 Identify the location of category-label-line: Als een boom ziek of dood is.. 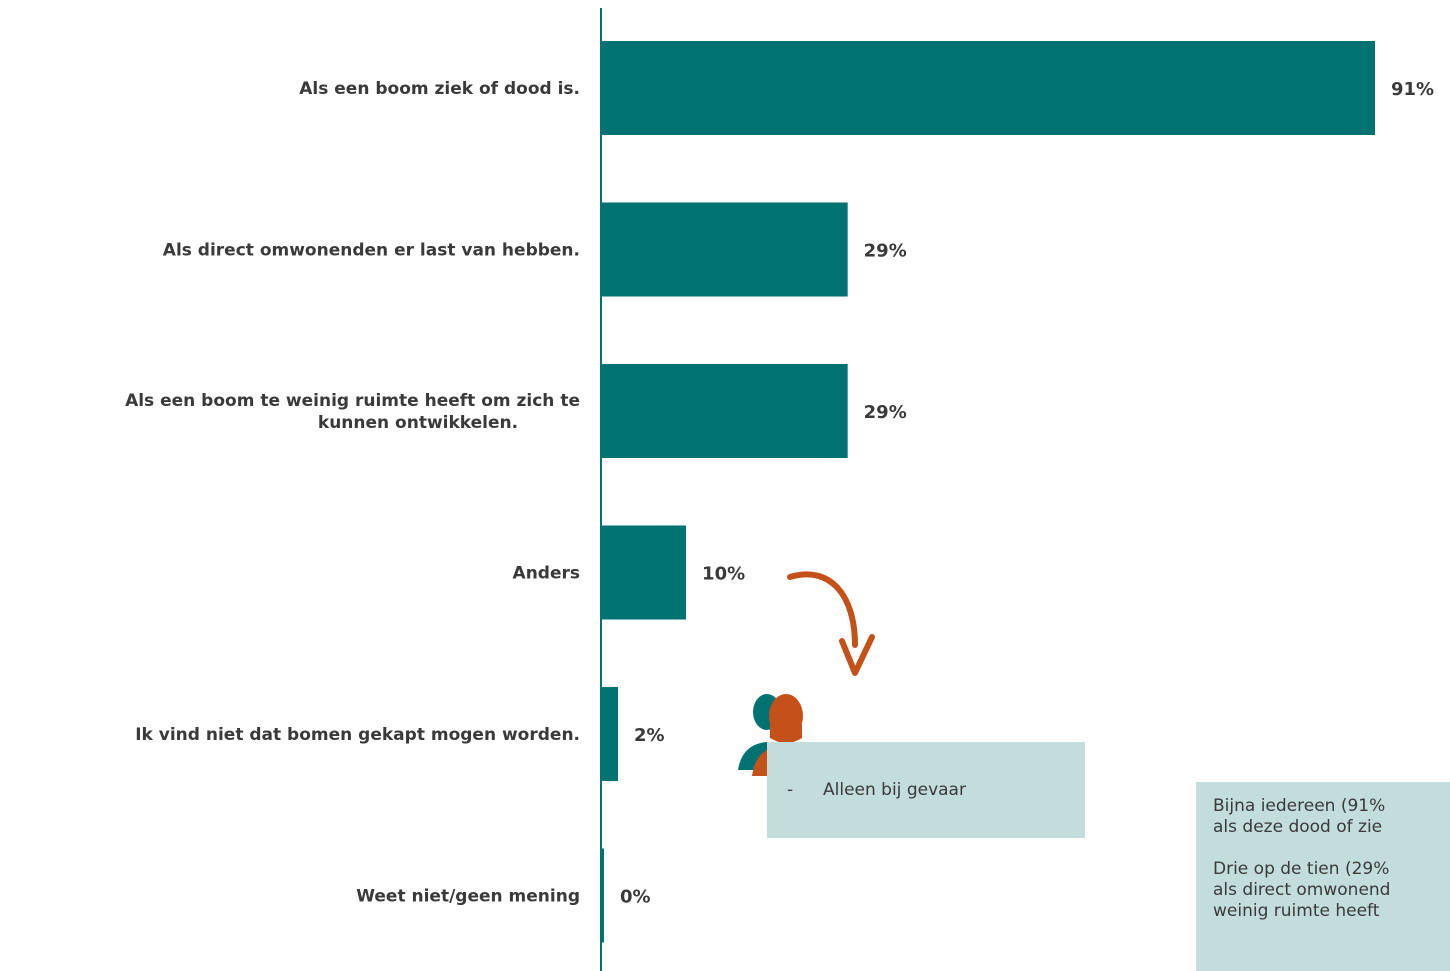
(439, 89).